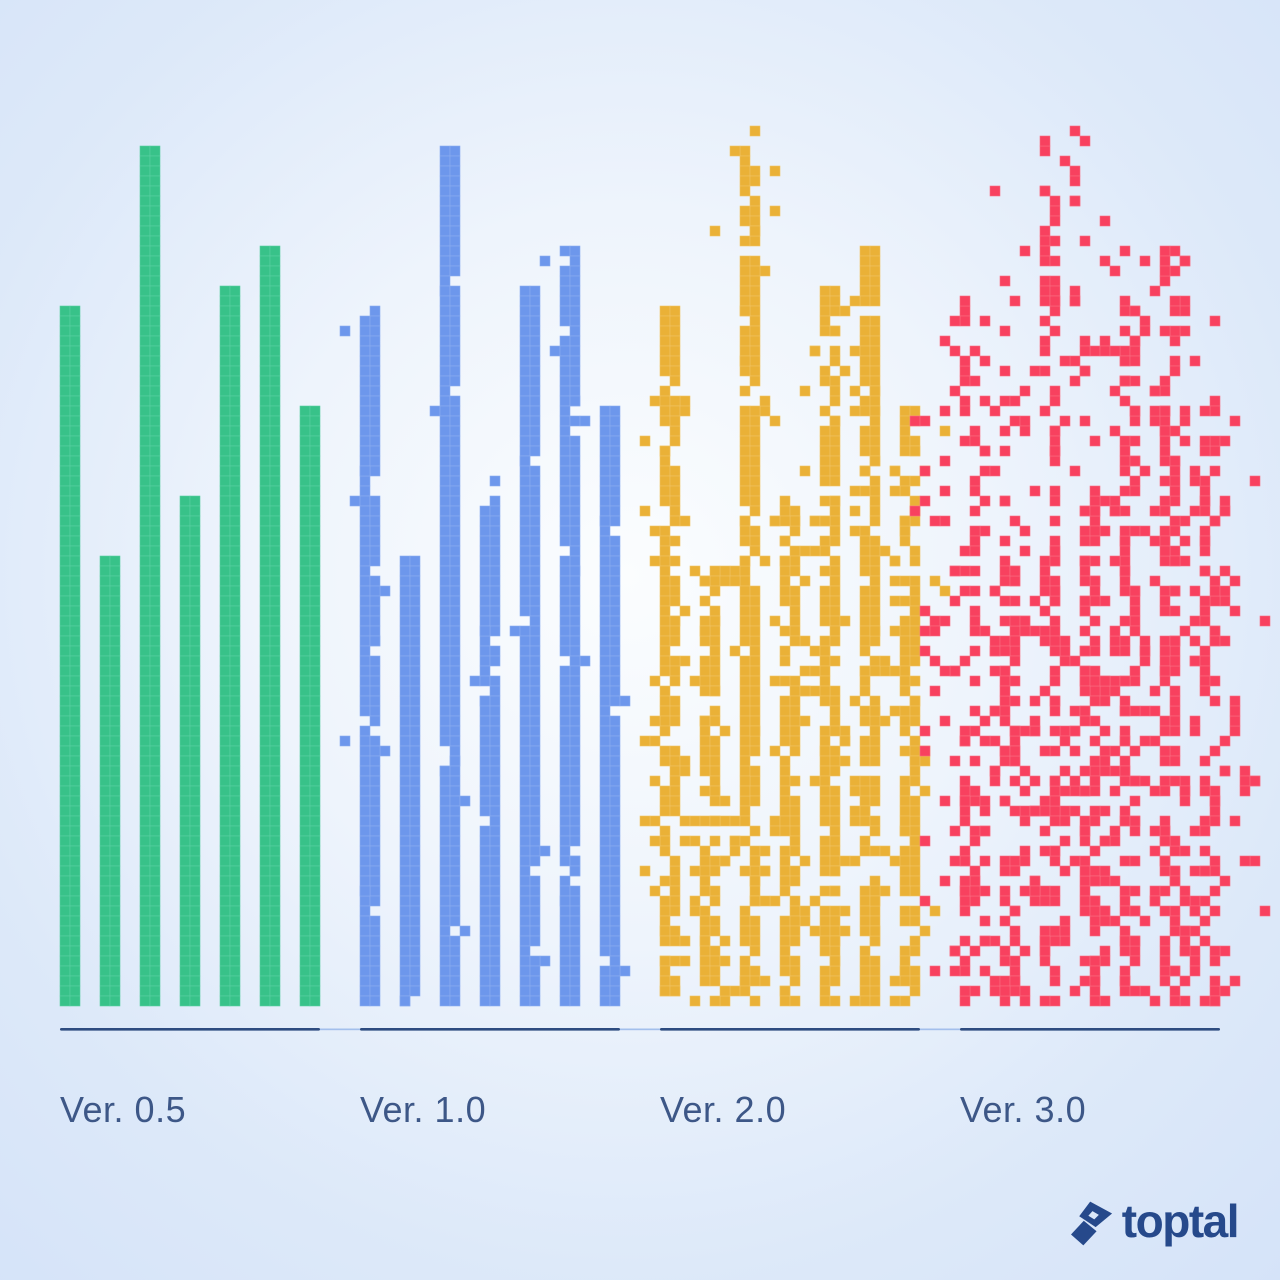 Image resolution: width=1280 pixels, height=1280 pixels. I want to click on group-label-ver-2-0: Ver. 2.0, so click(723, 1109).